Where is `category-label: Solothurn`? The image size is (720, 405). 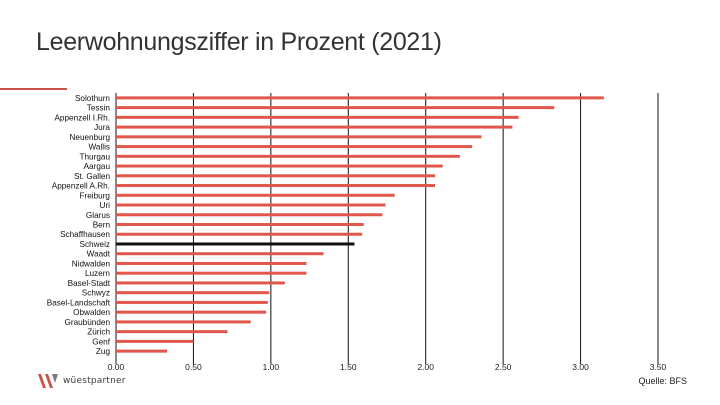
category-label: Solothurn is located at coordinates (92, 98).